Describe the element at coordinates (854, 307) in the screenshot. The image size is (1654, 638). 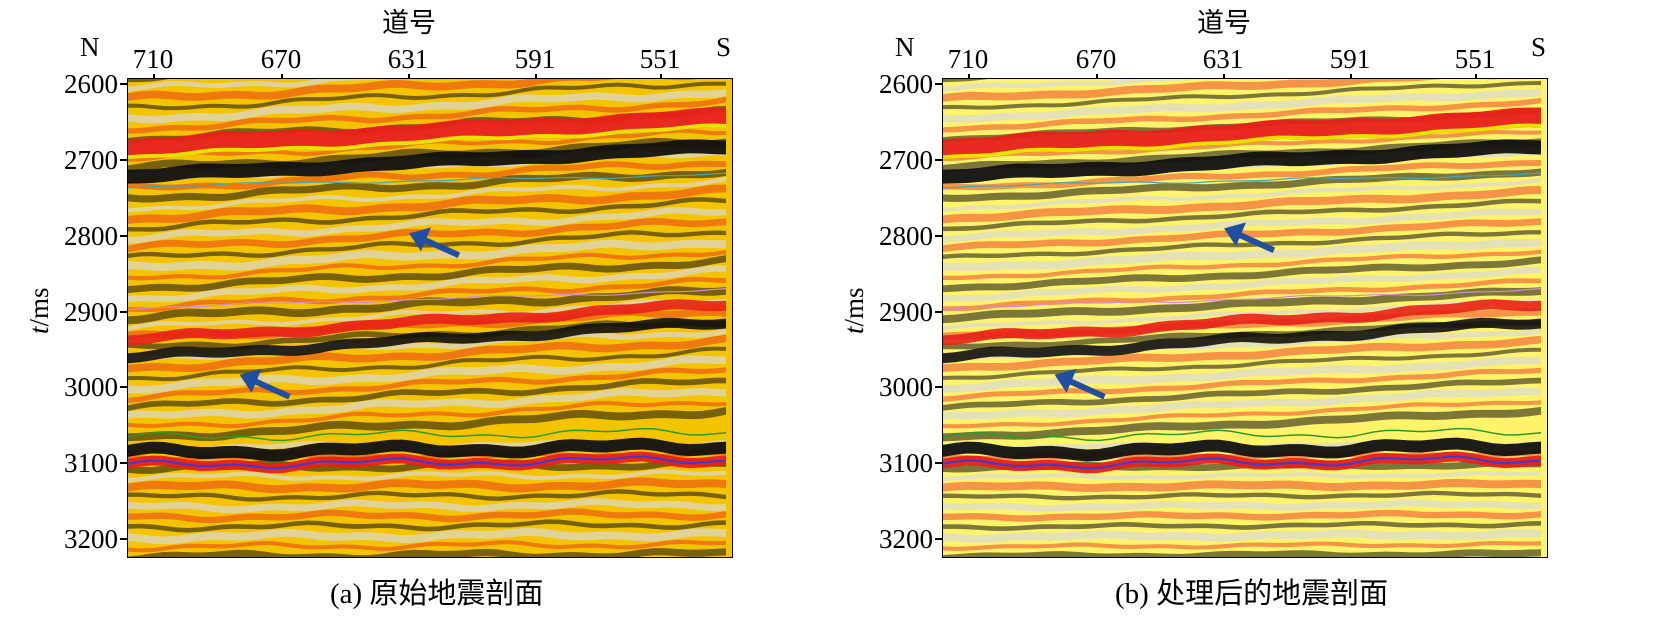
I see `y-axis-label-unit: /ms` at that location.